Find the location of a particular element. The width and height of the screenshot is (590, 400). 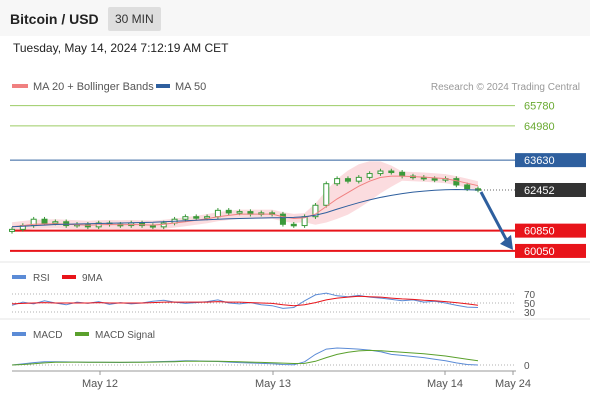

chart-title: Bitcoin / USD is located at coordinates (54, 19).